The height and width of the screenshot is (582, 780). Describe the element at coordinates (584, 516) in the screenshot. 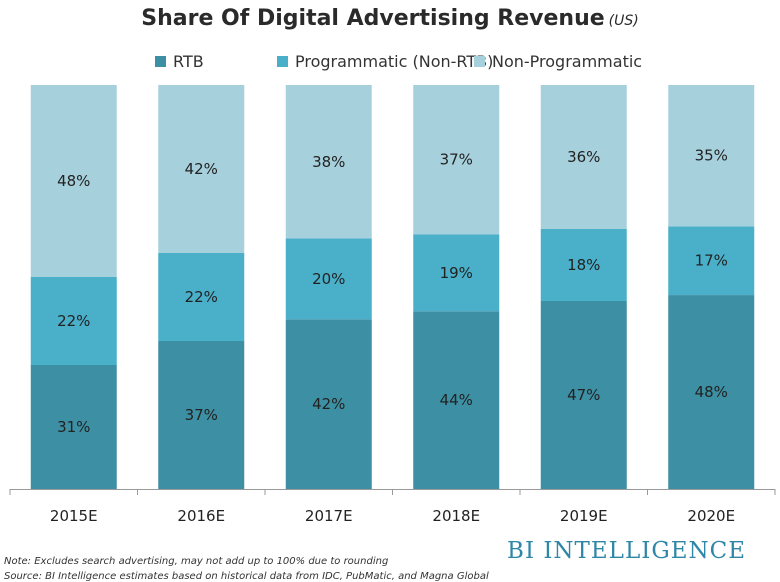

I see `x-tick-label: 2019E` at that location.